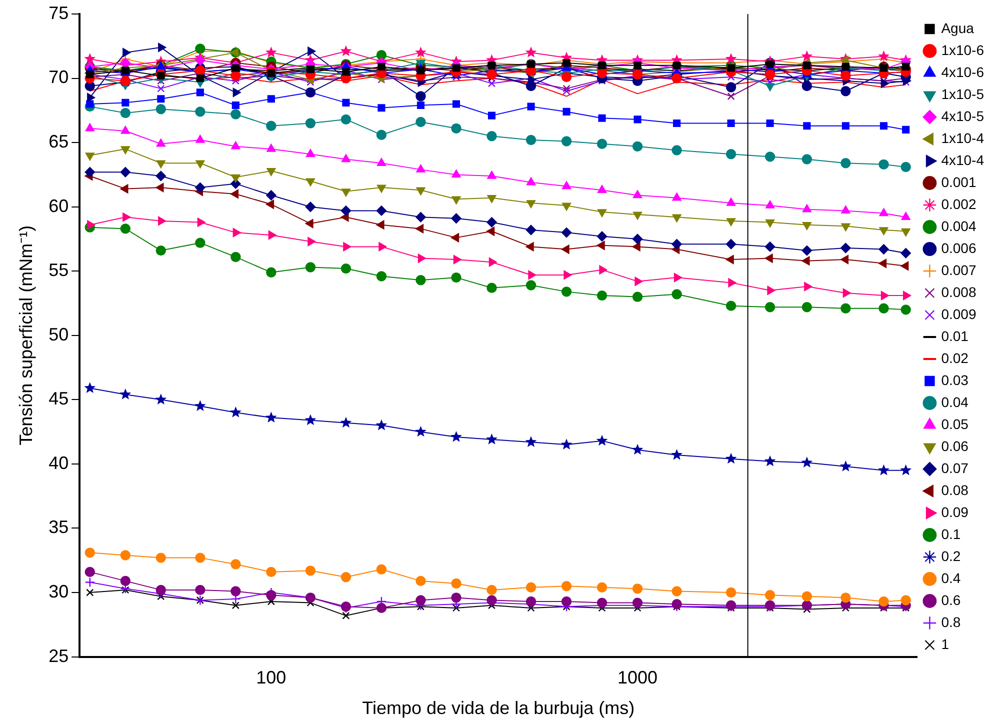 Image resolution: width=994 pixels, height=728 pixels. What do you see at coordinates (498, 708) in the screenshot?
I see `x-axis-title: Tiempo de vida de la burbuja (ms)` at bounding box center [498, 708].